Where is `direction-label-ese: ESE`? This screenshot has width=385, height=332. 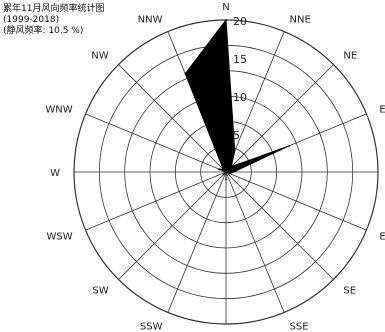
direction-label-ese: ESE is located at coordinates (382, 237).